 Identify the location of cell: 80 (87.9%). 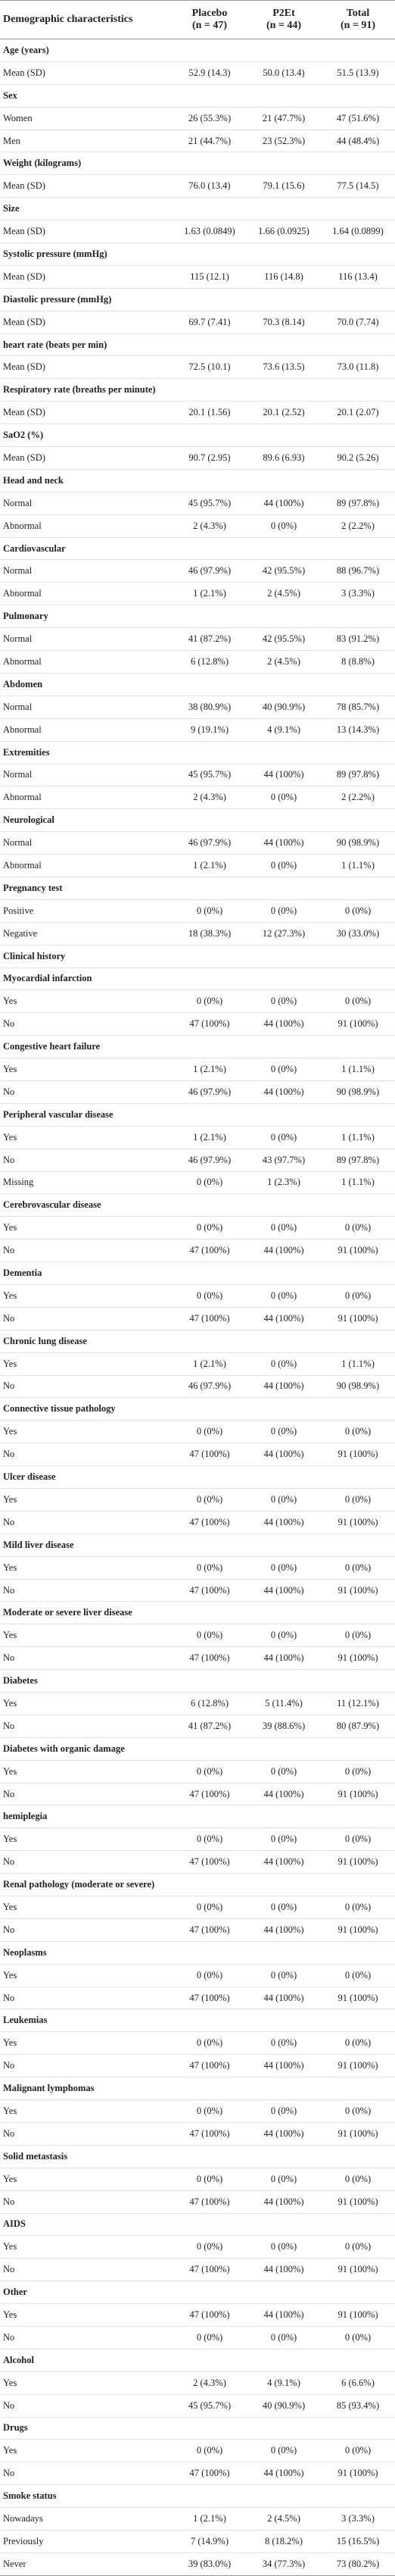
(358, 1726).